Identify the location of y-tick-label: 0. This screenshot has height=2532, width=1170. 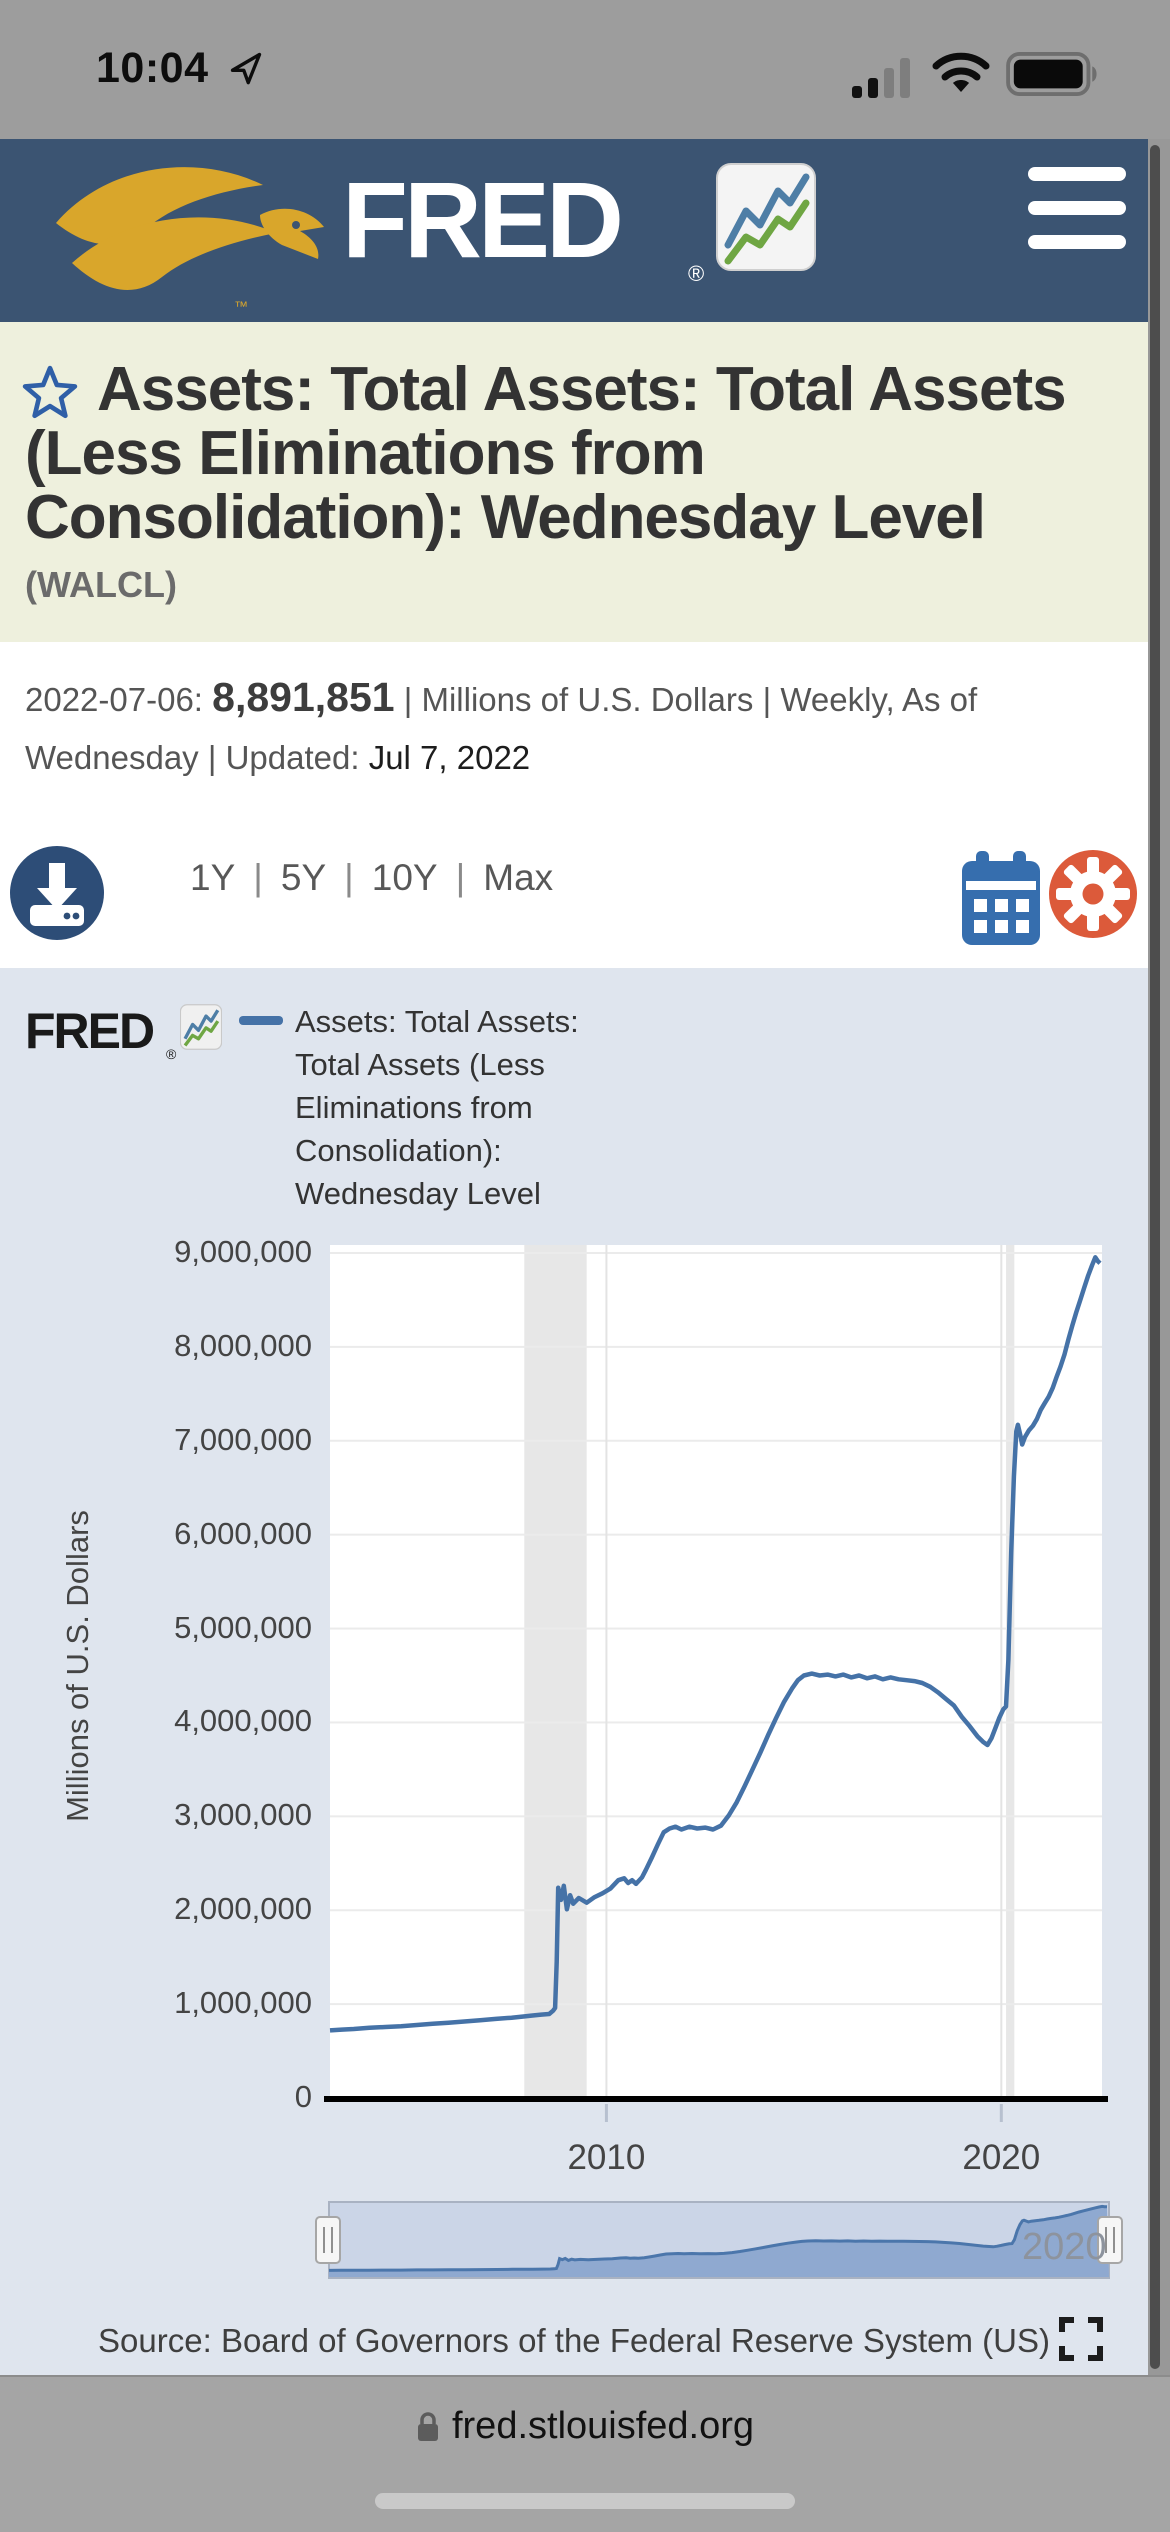
(303, 2096).